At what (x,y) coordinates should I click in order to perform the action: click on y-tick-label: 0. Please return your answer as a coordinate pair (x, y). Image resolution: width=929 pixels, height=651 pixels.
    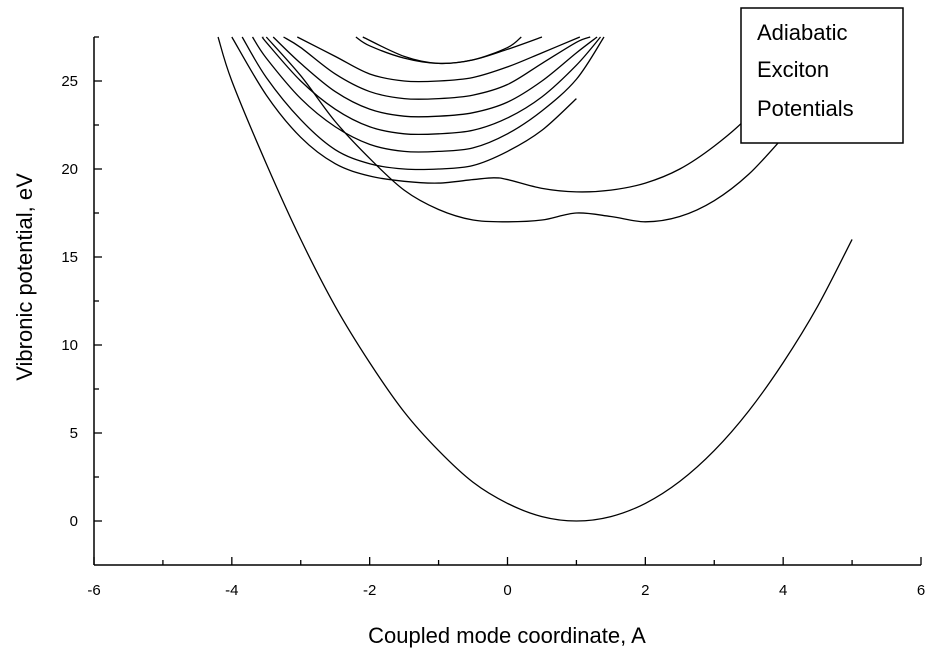
    Looking at the image, I should click on (74, 521).